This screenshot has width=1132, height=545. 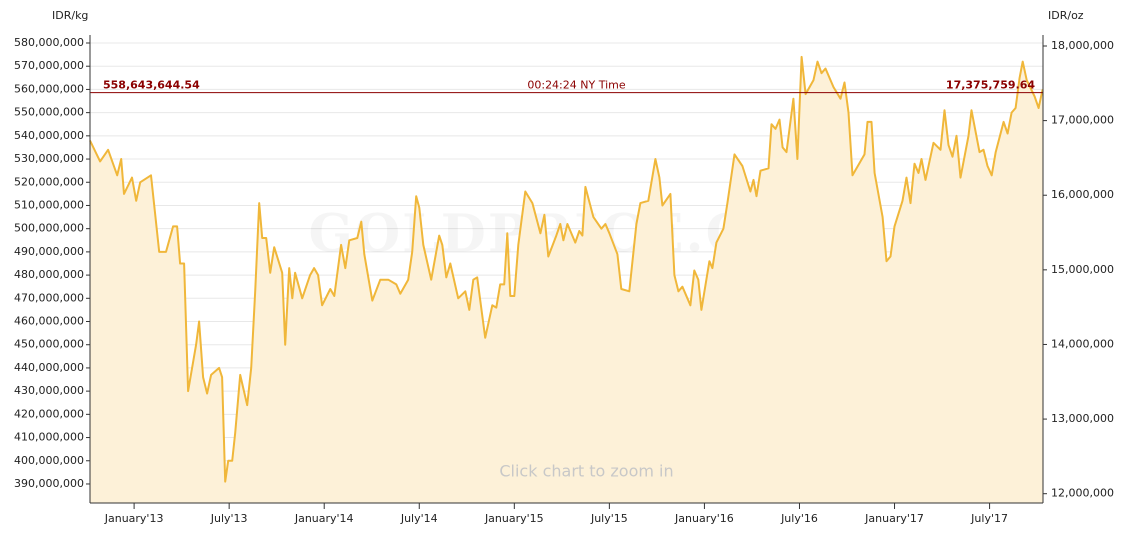 I want to click on y-tick-label: 450,000,000, so click(x=49, y=344).